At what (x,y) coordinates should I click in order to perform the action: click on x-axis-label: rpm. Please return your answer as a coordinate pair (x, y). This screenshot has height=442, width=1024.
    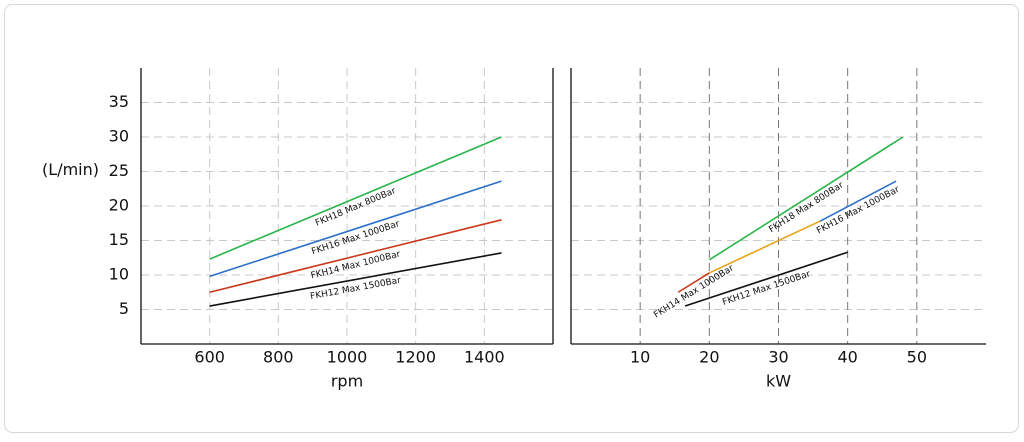
    Looking at the image, I should click on (347, 381).